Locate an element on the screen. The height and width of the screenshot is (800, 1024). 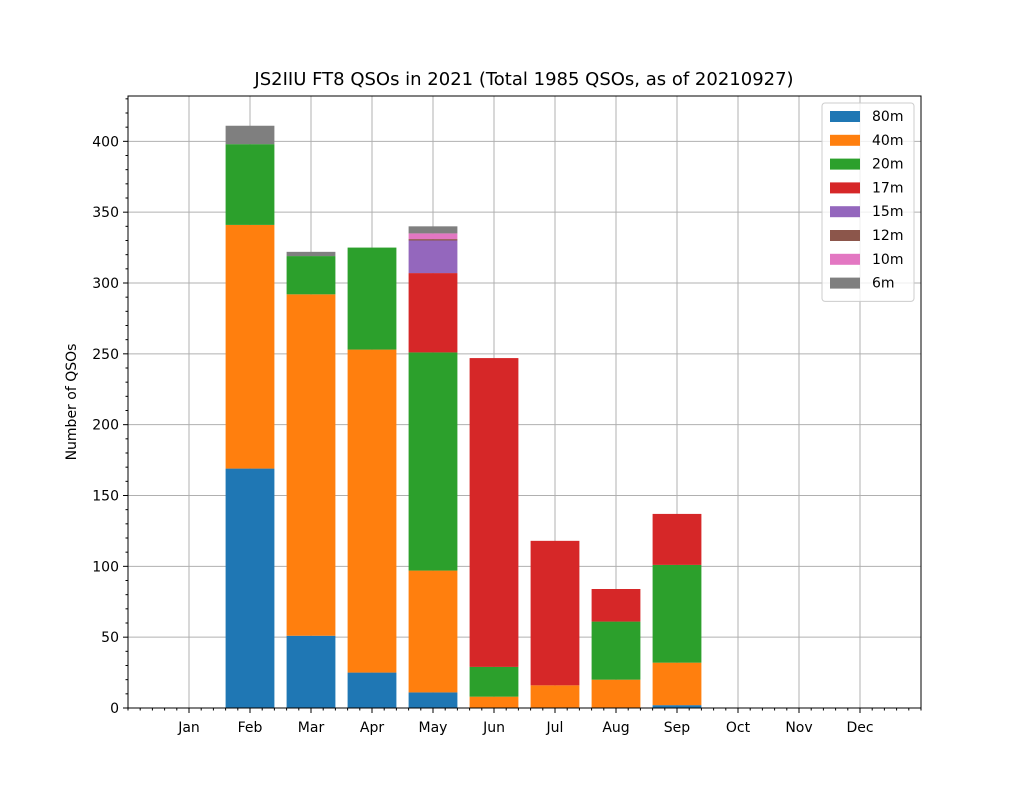
bar-6m-Feb is located at coordinates (250, 135).